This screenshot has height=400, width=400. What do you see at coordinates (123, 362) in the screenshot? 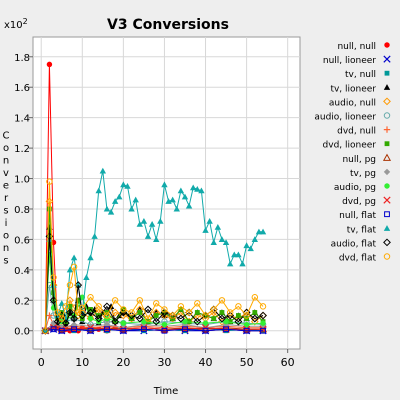
I see `x-tick-label-2: 20` at bounding box center [123, 362].